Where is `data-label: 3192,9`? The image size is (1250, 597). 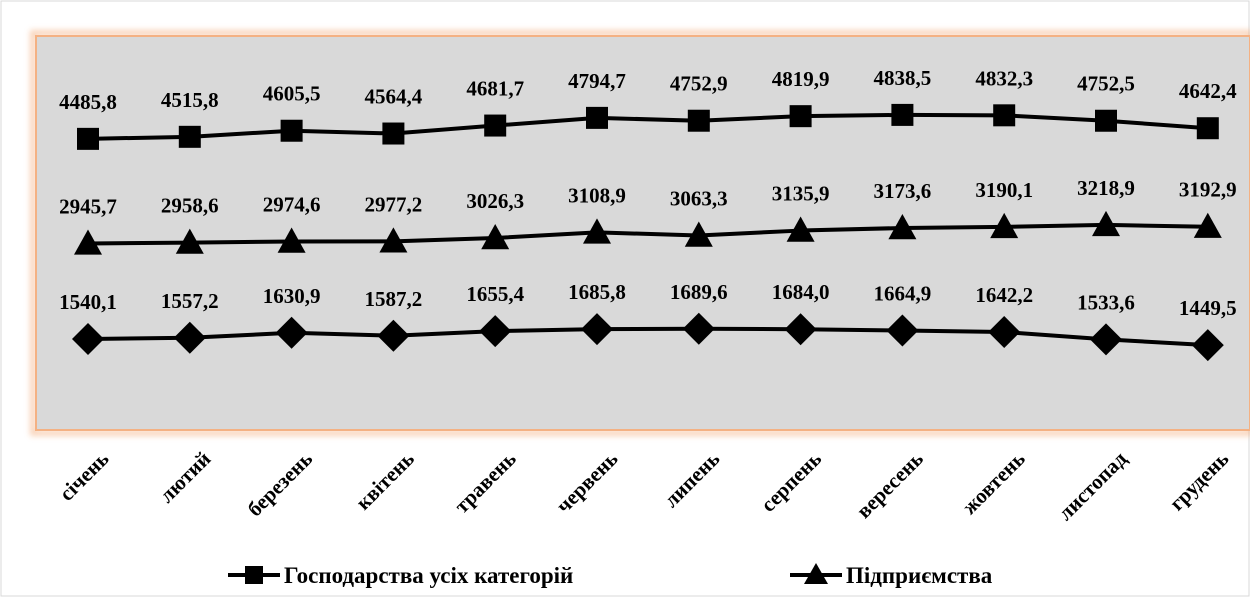
data-label: 3192,9 is located at coordinates (1208, 190).